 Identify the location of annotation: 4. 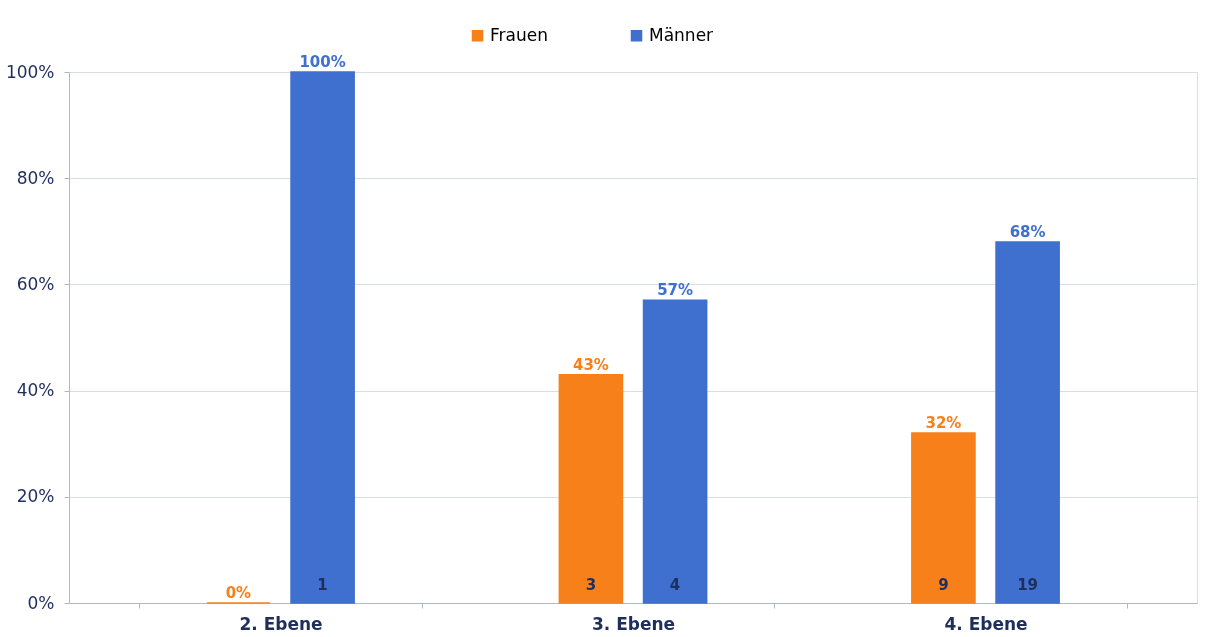
(675, 585).